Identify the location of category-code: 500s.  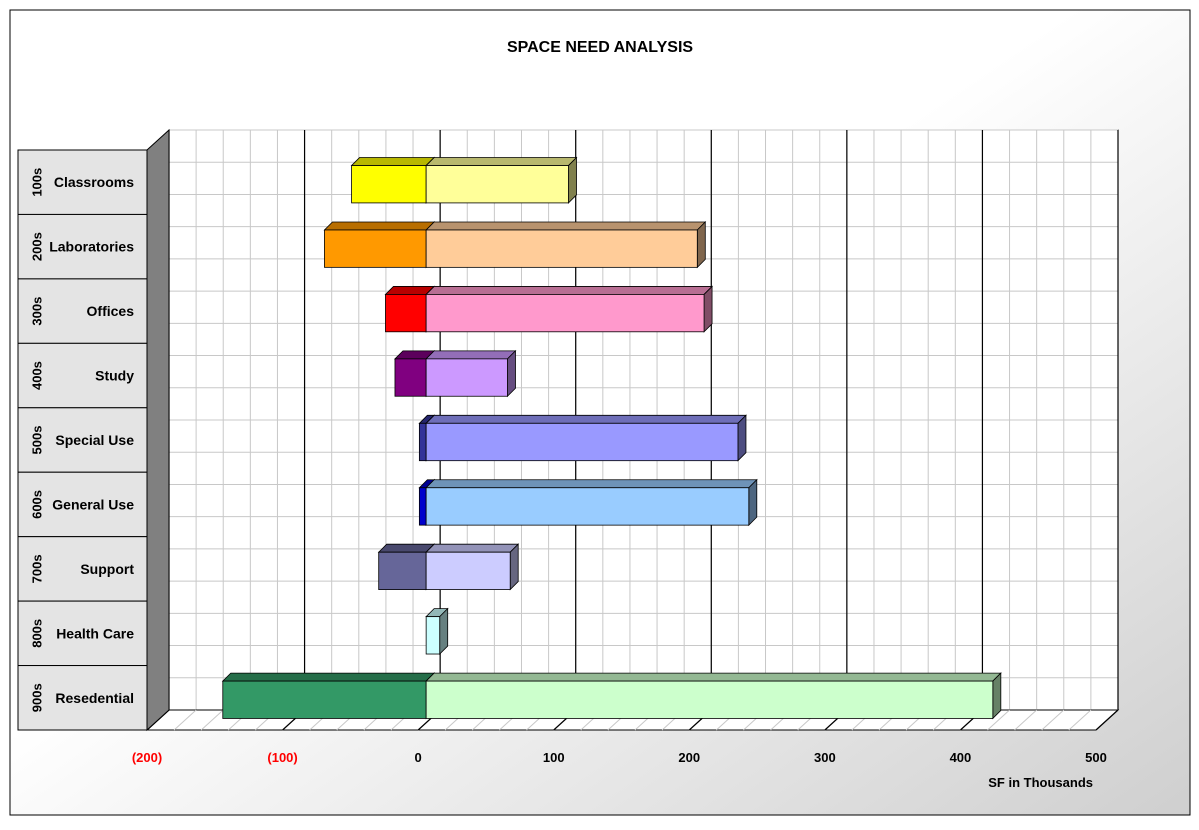
(37, 440).